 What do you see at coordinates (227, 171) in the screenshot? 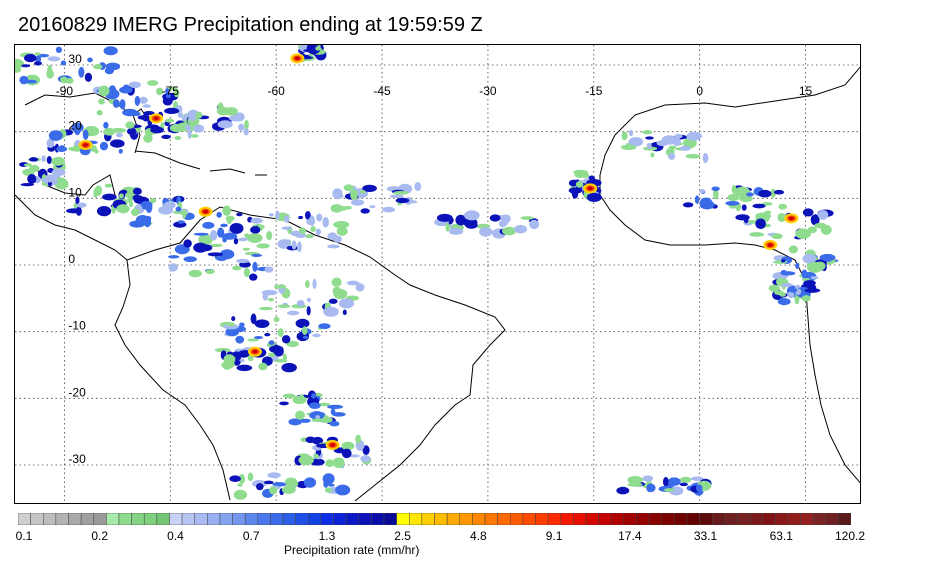
I see `coastline-hispaniola` at bounding box center [227, 171].